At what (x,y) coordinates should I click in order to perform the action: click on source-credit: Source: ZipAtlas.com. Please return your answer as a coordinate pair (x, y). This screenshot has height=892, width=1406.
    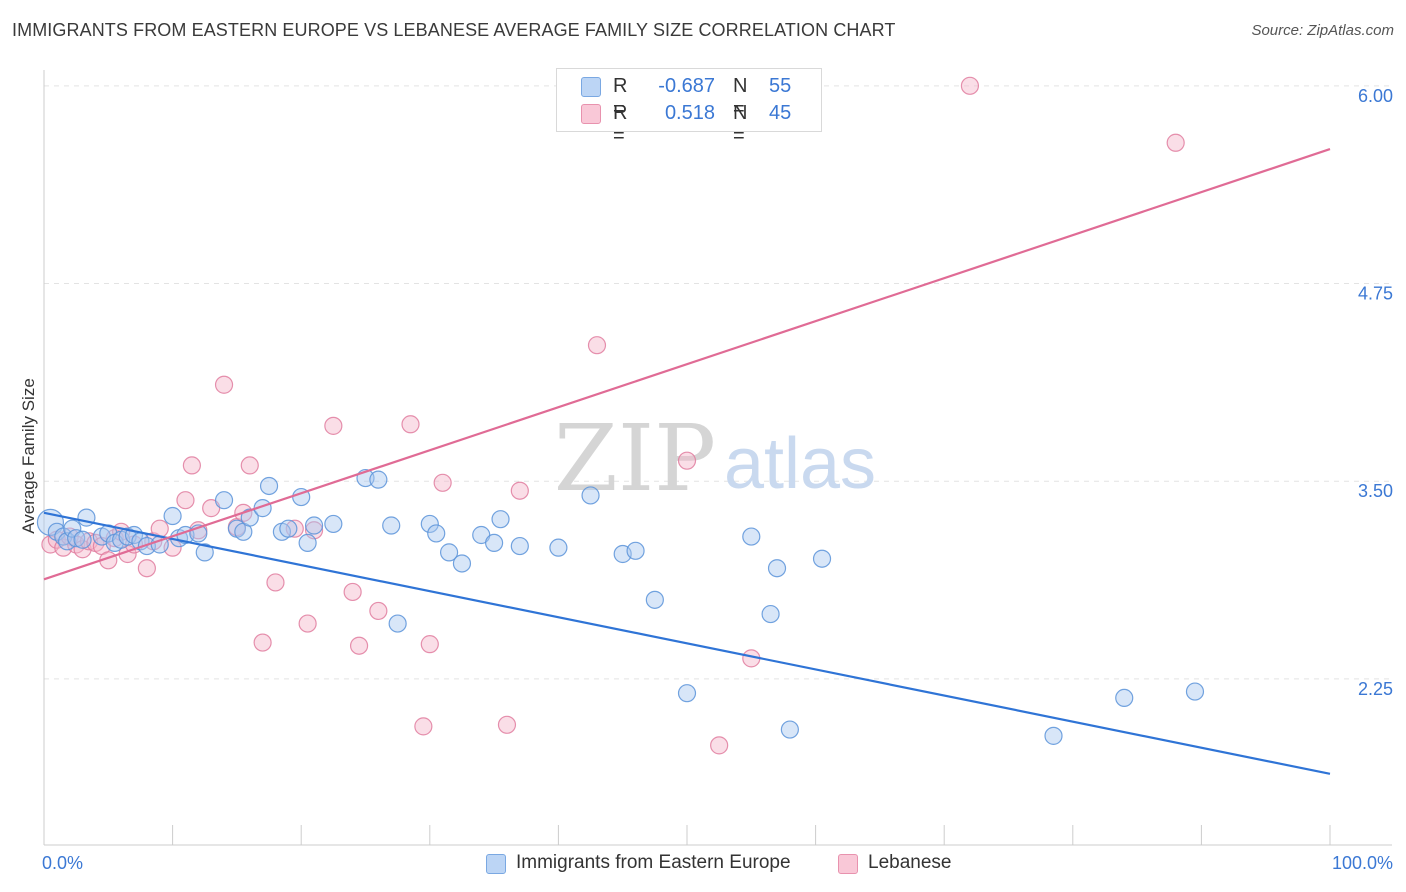
    Looking at the image, I should click on (1322, 30).